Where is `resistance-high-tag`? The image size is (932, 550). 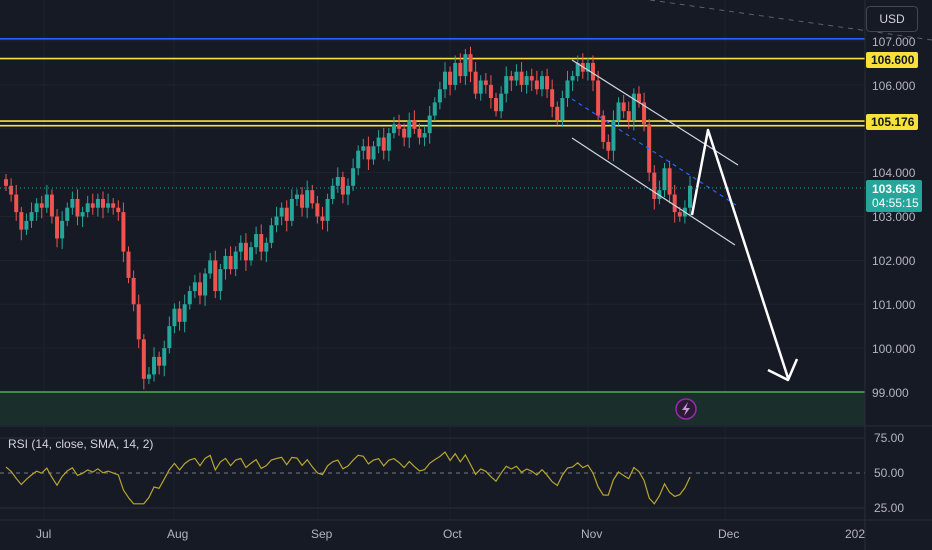 resistance-high-tag is located at coordinates (892, 60).